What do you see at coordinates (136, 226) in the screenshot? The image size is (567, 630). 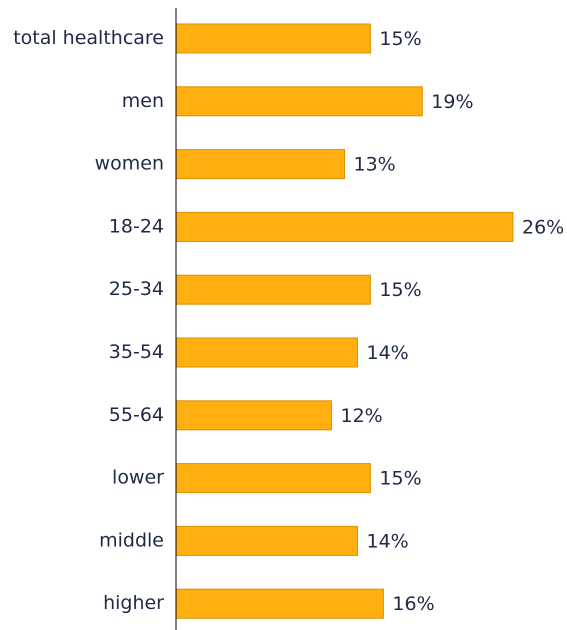 I see `category-label-3: 18-24` at bounding box center [136, 226].